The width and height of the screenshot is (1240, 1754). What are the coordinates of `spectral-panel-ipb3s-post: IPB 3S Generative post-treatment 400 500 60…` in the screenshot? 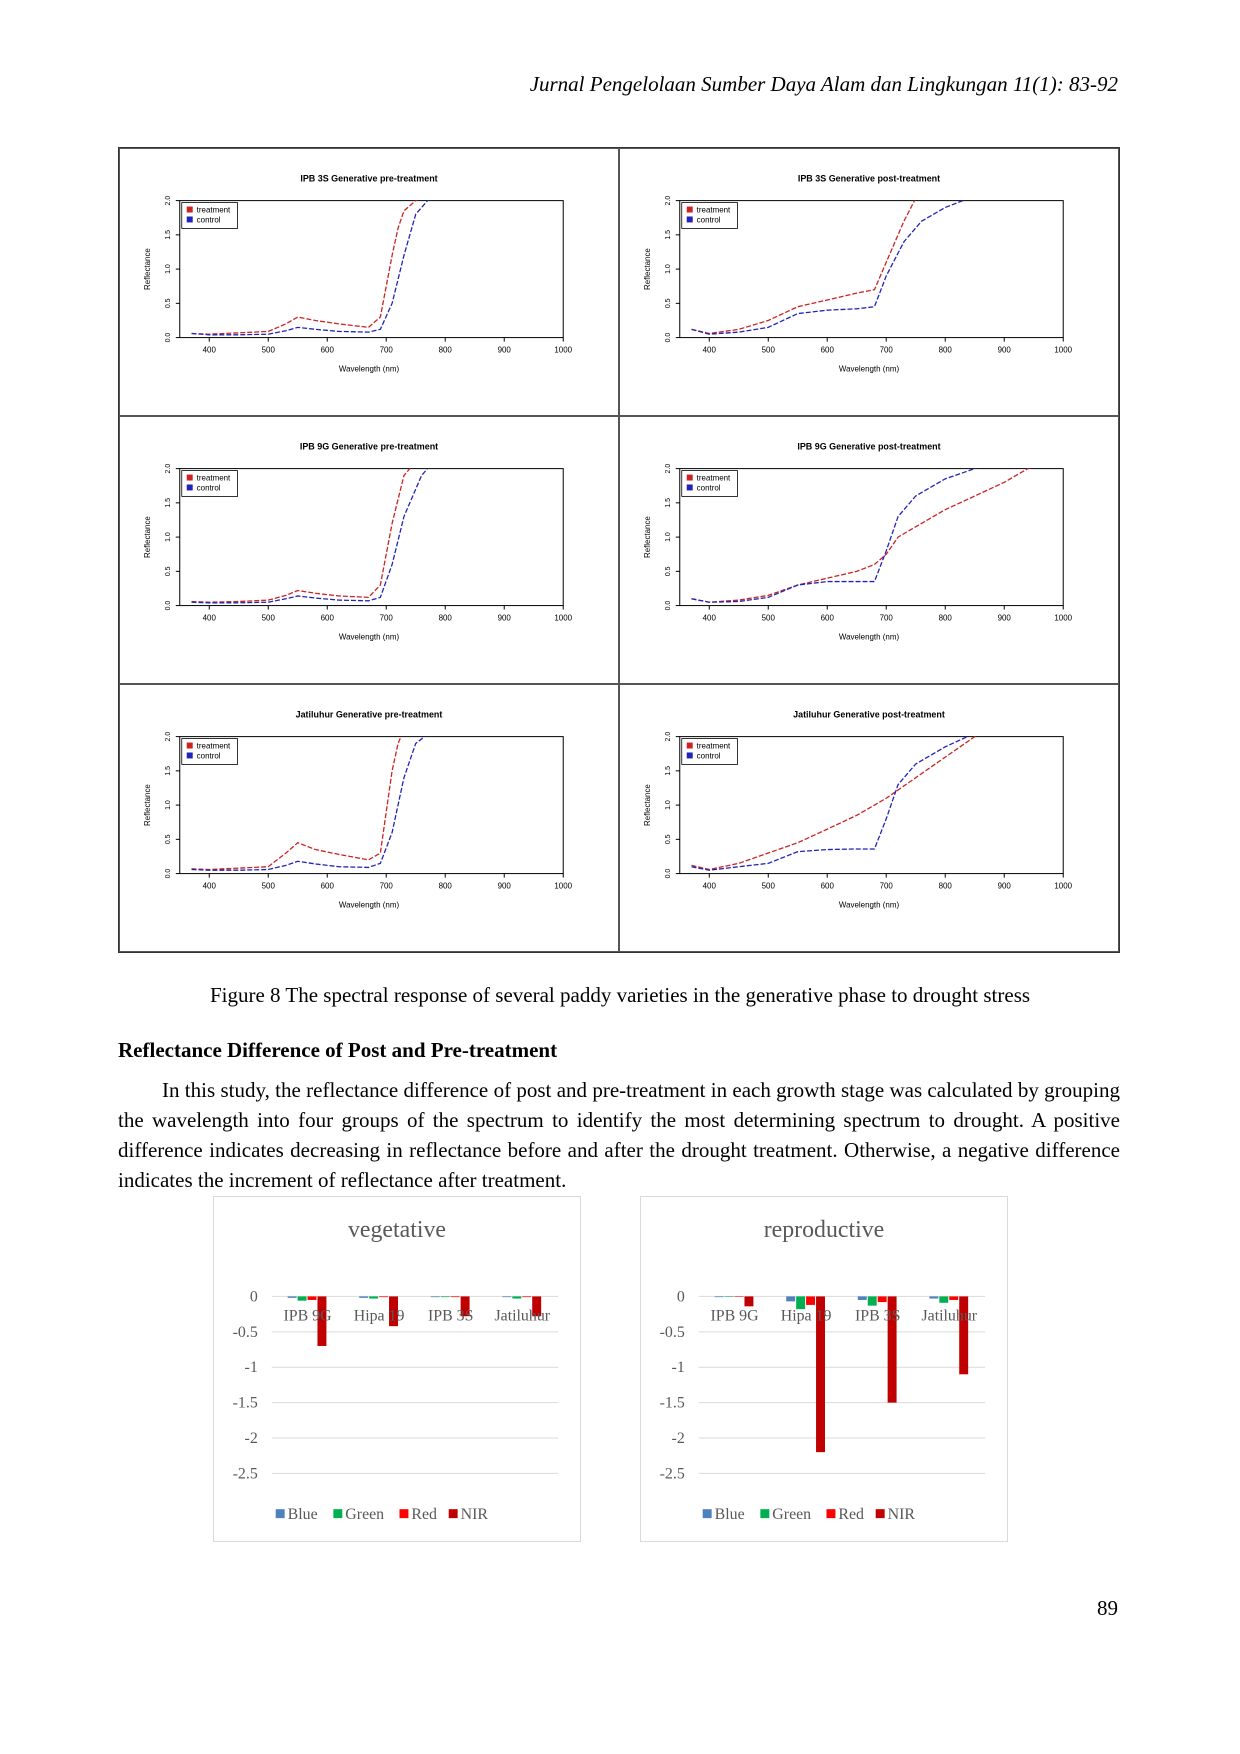 It's located at (869, 282).